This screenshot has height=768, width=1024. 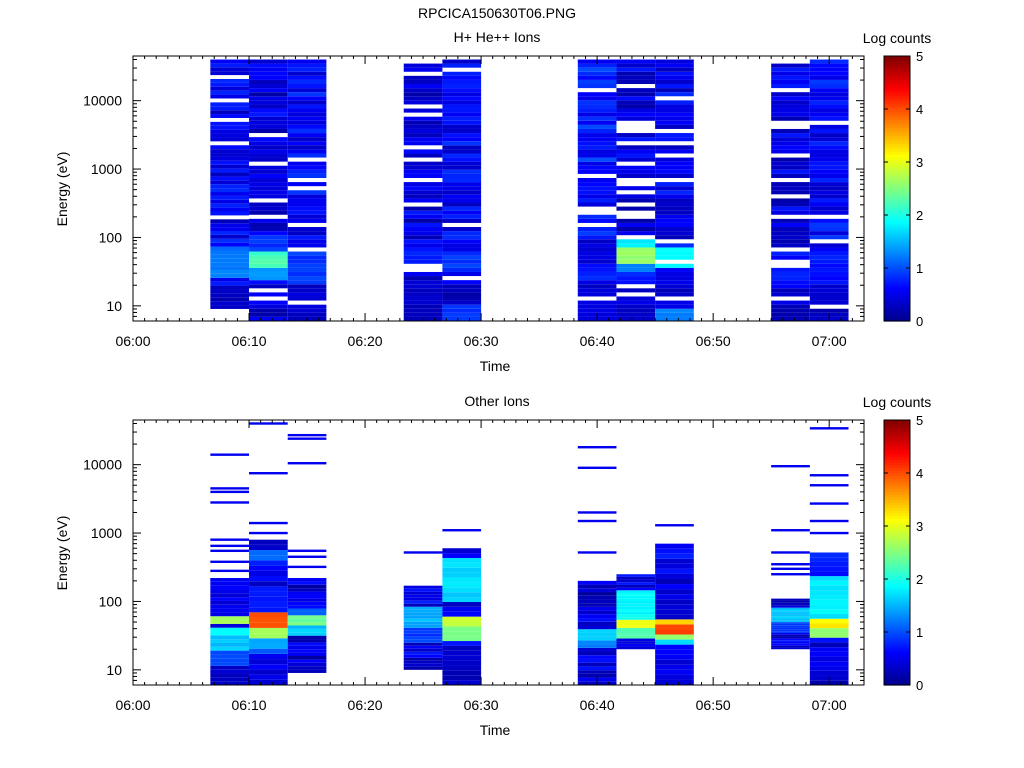 What do you see at coordinates (919, 162) in the screenshot?
I see `colorbar-tick-label: 3` at bounding box center [919, 162].